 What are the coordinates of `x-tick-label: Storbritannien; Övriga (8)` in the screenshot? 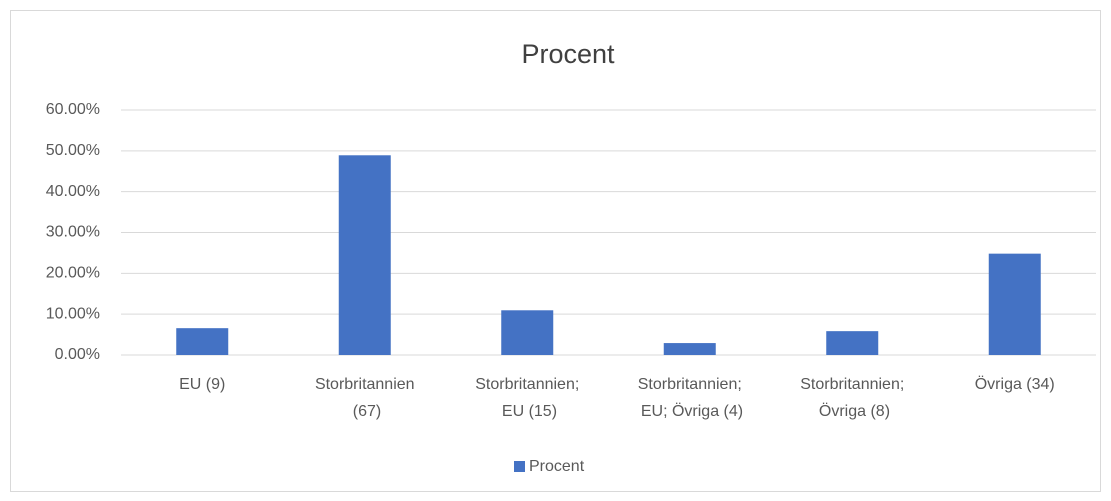 It's located at (852, 398).